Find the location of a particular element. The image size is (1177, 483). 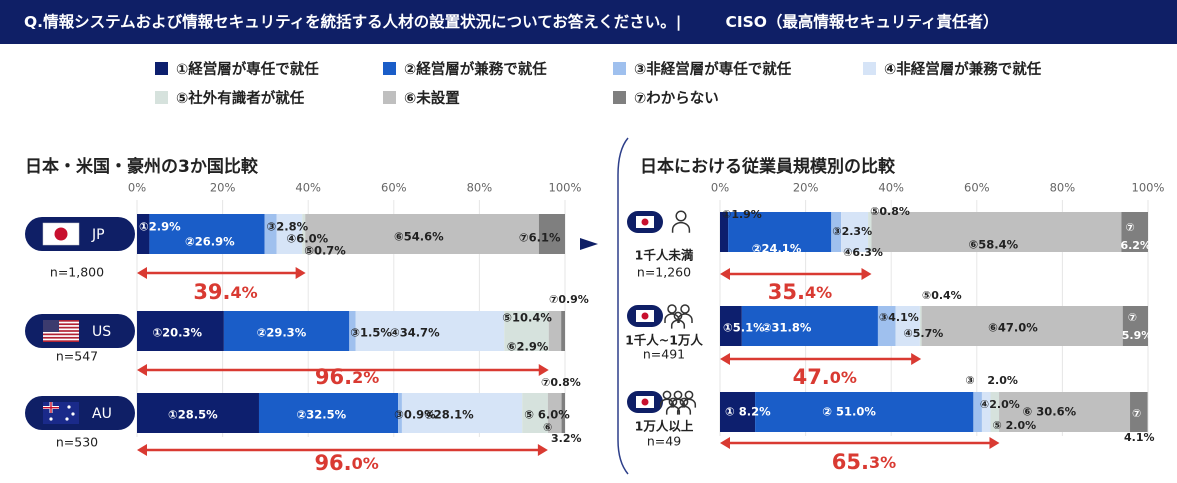

section-divider is located at coordinates (623, 306).